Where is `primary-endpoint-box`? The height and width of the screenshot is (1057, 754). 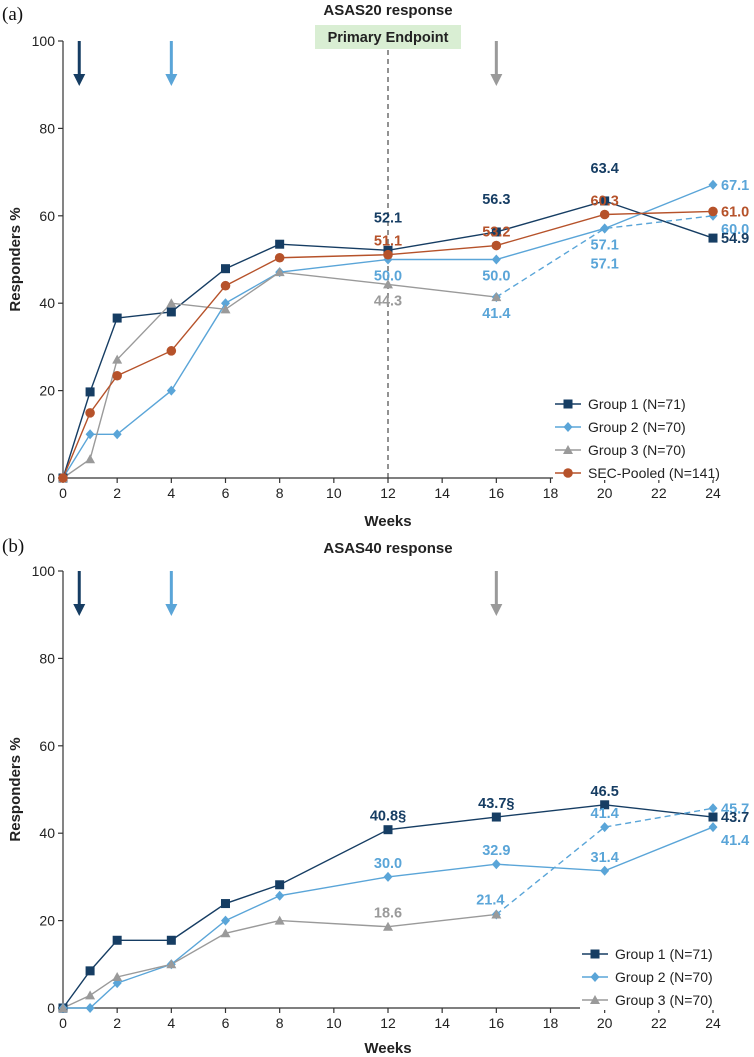 primary-endpoint-box is located at coordinates (388, 37).